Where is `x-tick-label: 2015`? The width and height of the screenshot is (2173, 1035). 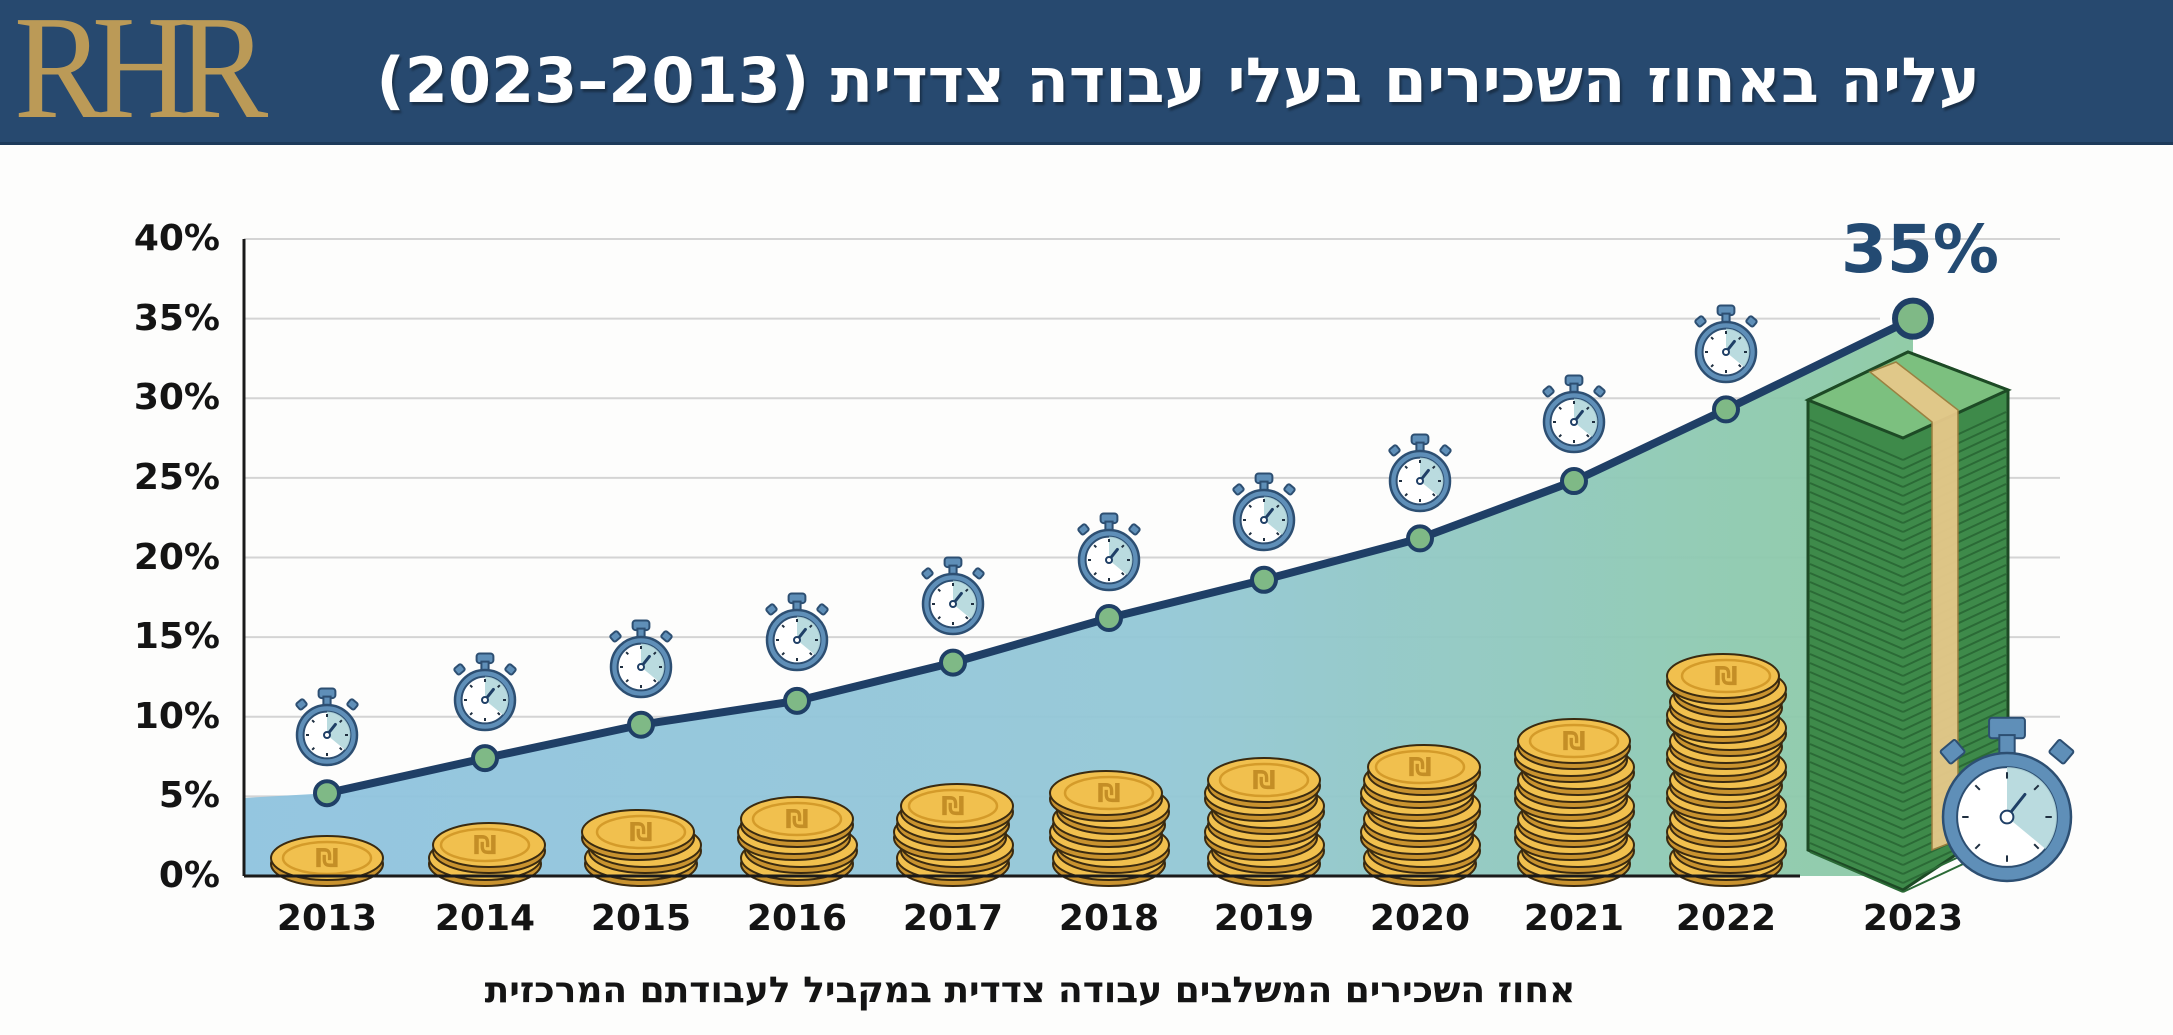 x-tick-label: 2015 is located at coordinates (641, 918).